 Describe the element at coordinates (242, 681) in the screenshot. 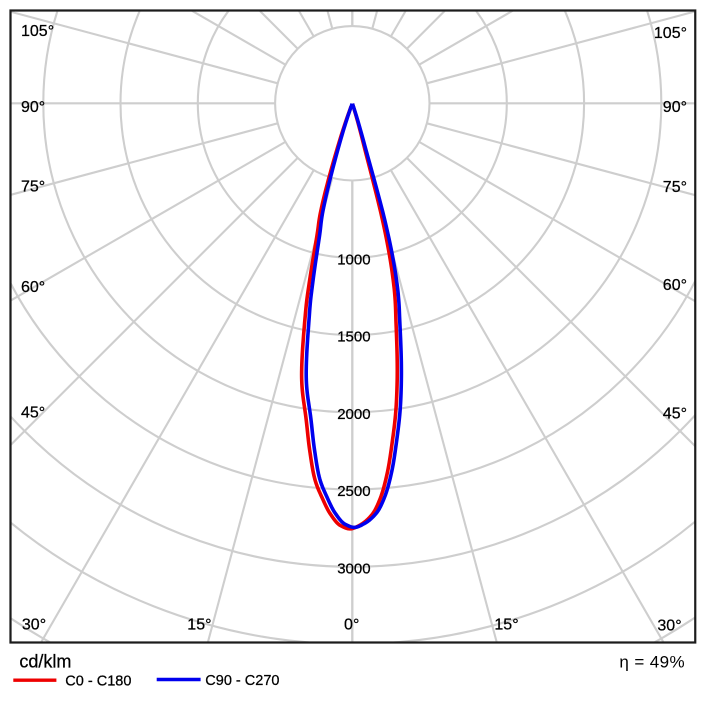

I see `svg-text: C90 - C270` at that location.